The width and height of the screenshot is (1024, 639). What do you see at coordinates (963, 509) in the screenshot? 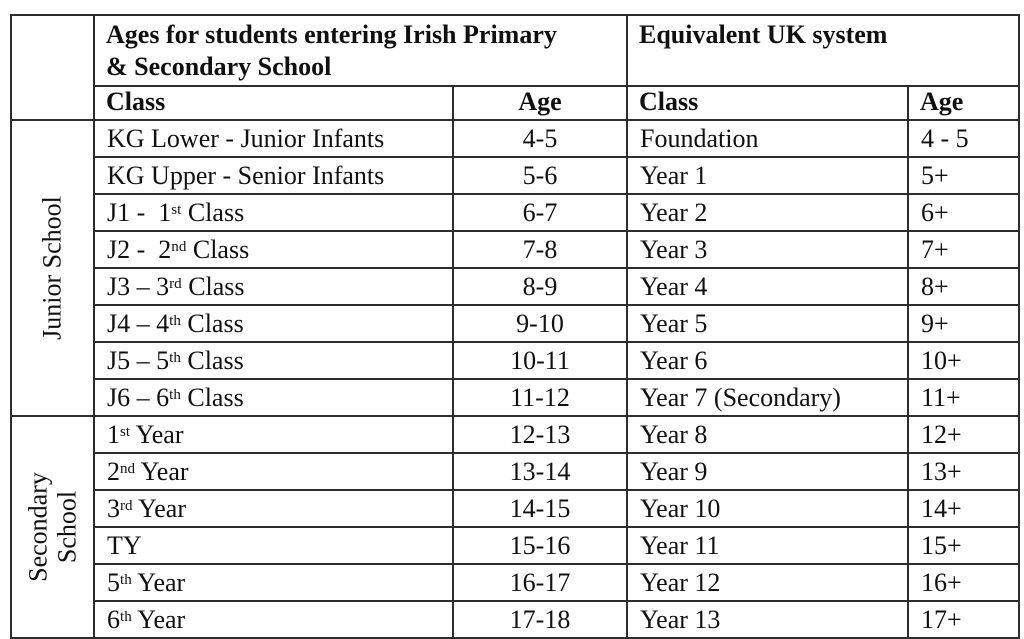
I see `uk-age-cell: 14+` at bounding box center [963, 509].